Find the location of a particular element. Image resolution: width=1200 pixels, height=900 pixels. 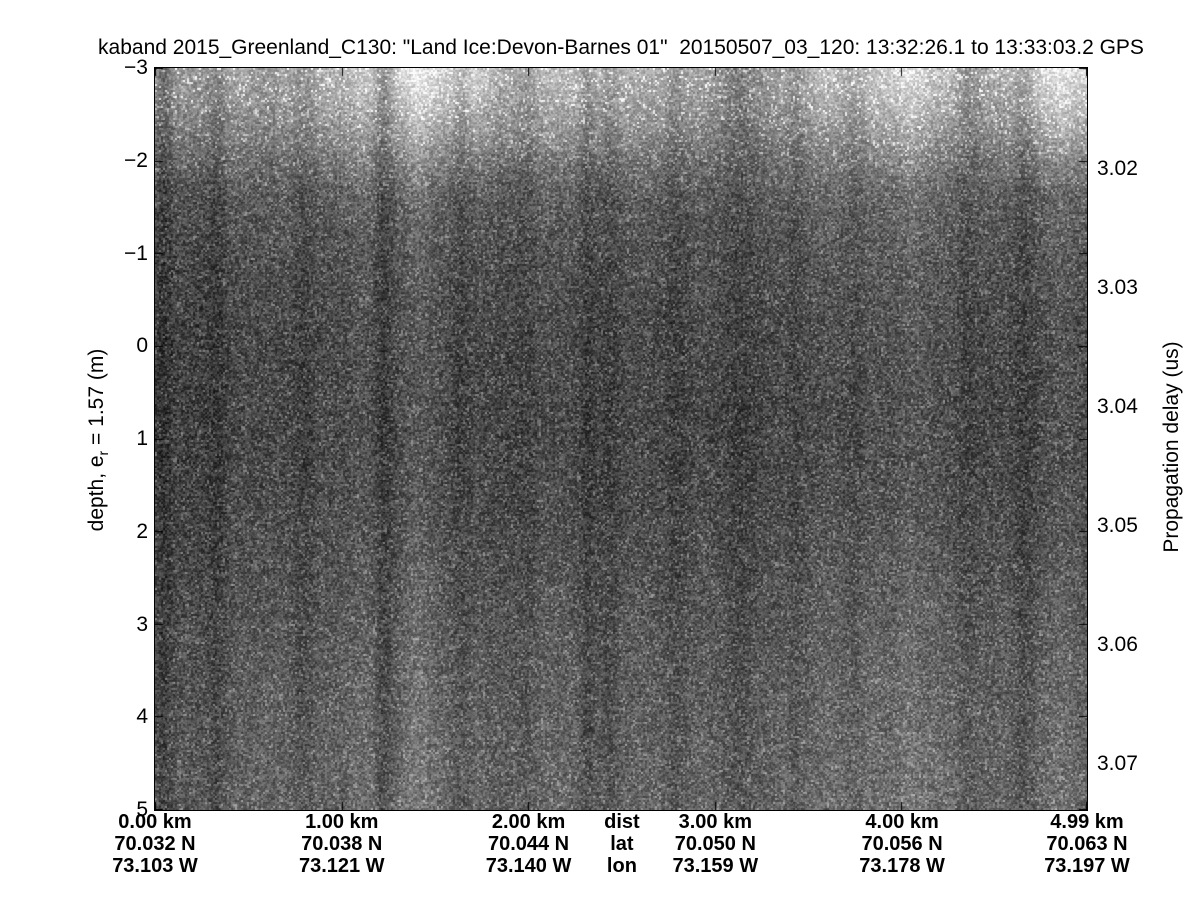

right-axis-tick-label: 3.05 is located at coordinates (1117, 525).